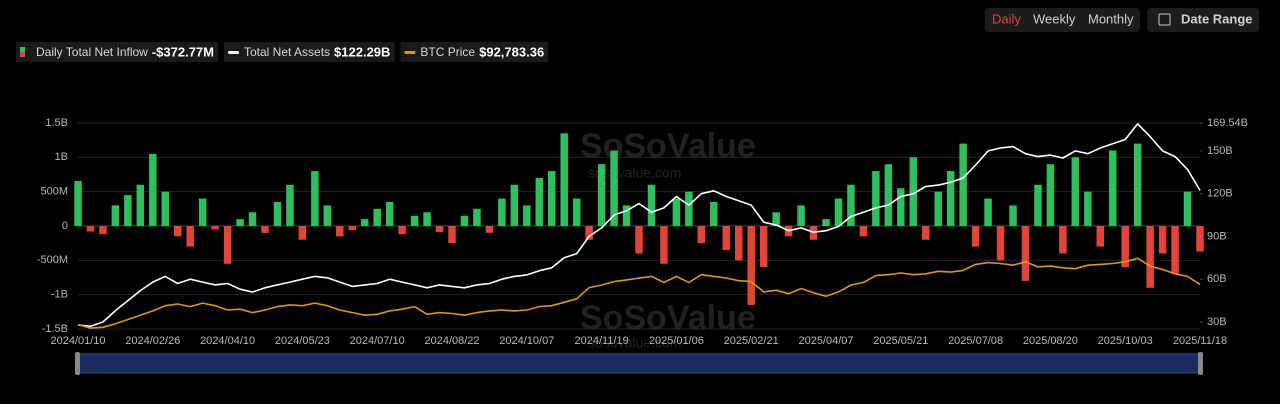  What do you see at coordinates (1227, 123) in the screenshot?
I see `y2-tick-label: 169.54B` at bounding box center [1227, 123].